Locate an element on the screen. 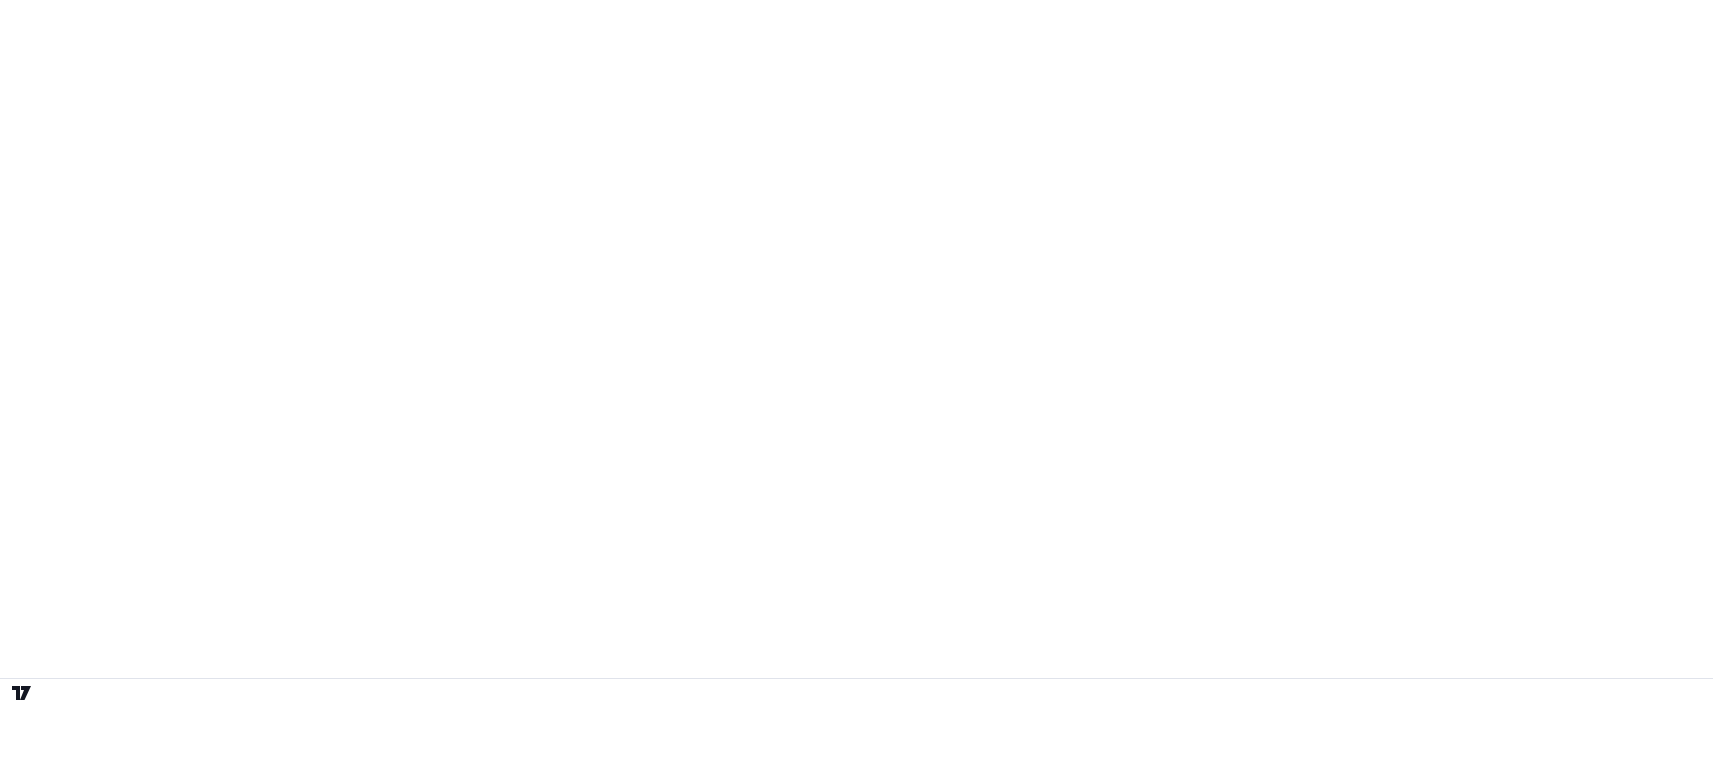 The image size is (1713, 777). pane-separator is located at coordinates (856, 543).